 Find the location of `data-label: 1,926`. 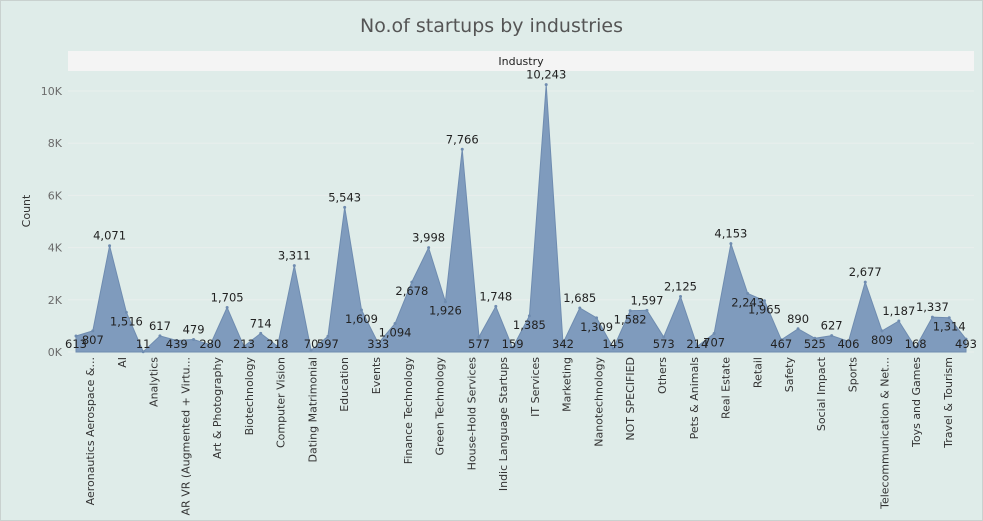

data-label: 1,926 is located at coordinates (445, 311).